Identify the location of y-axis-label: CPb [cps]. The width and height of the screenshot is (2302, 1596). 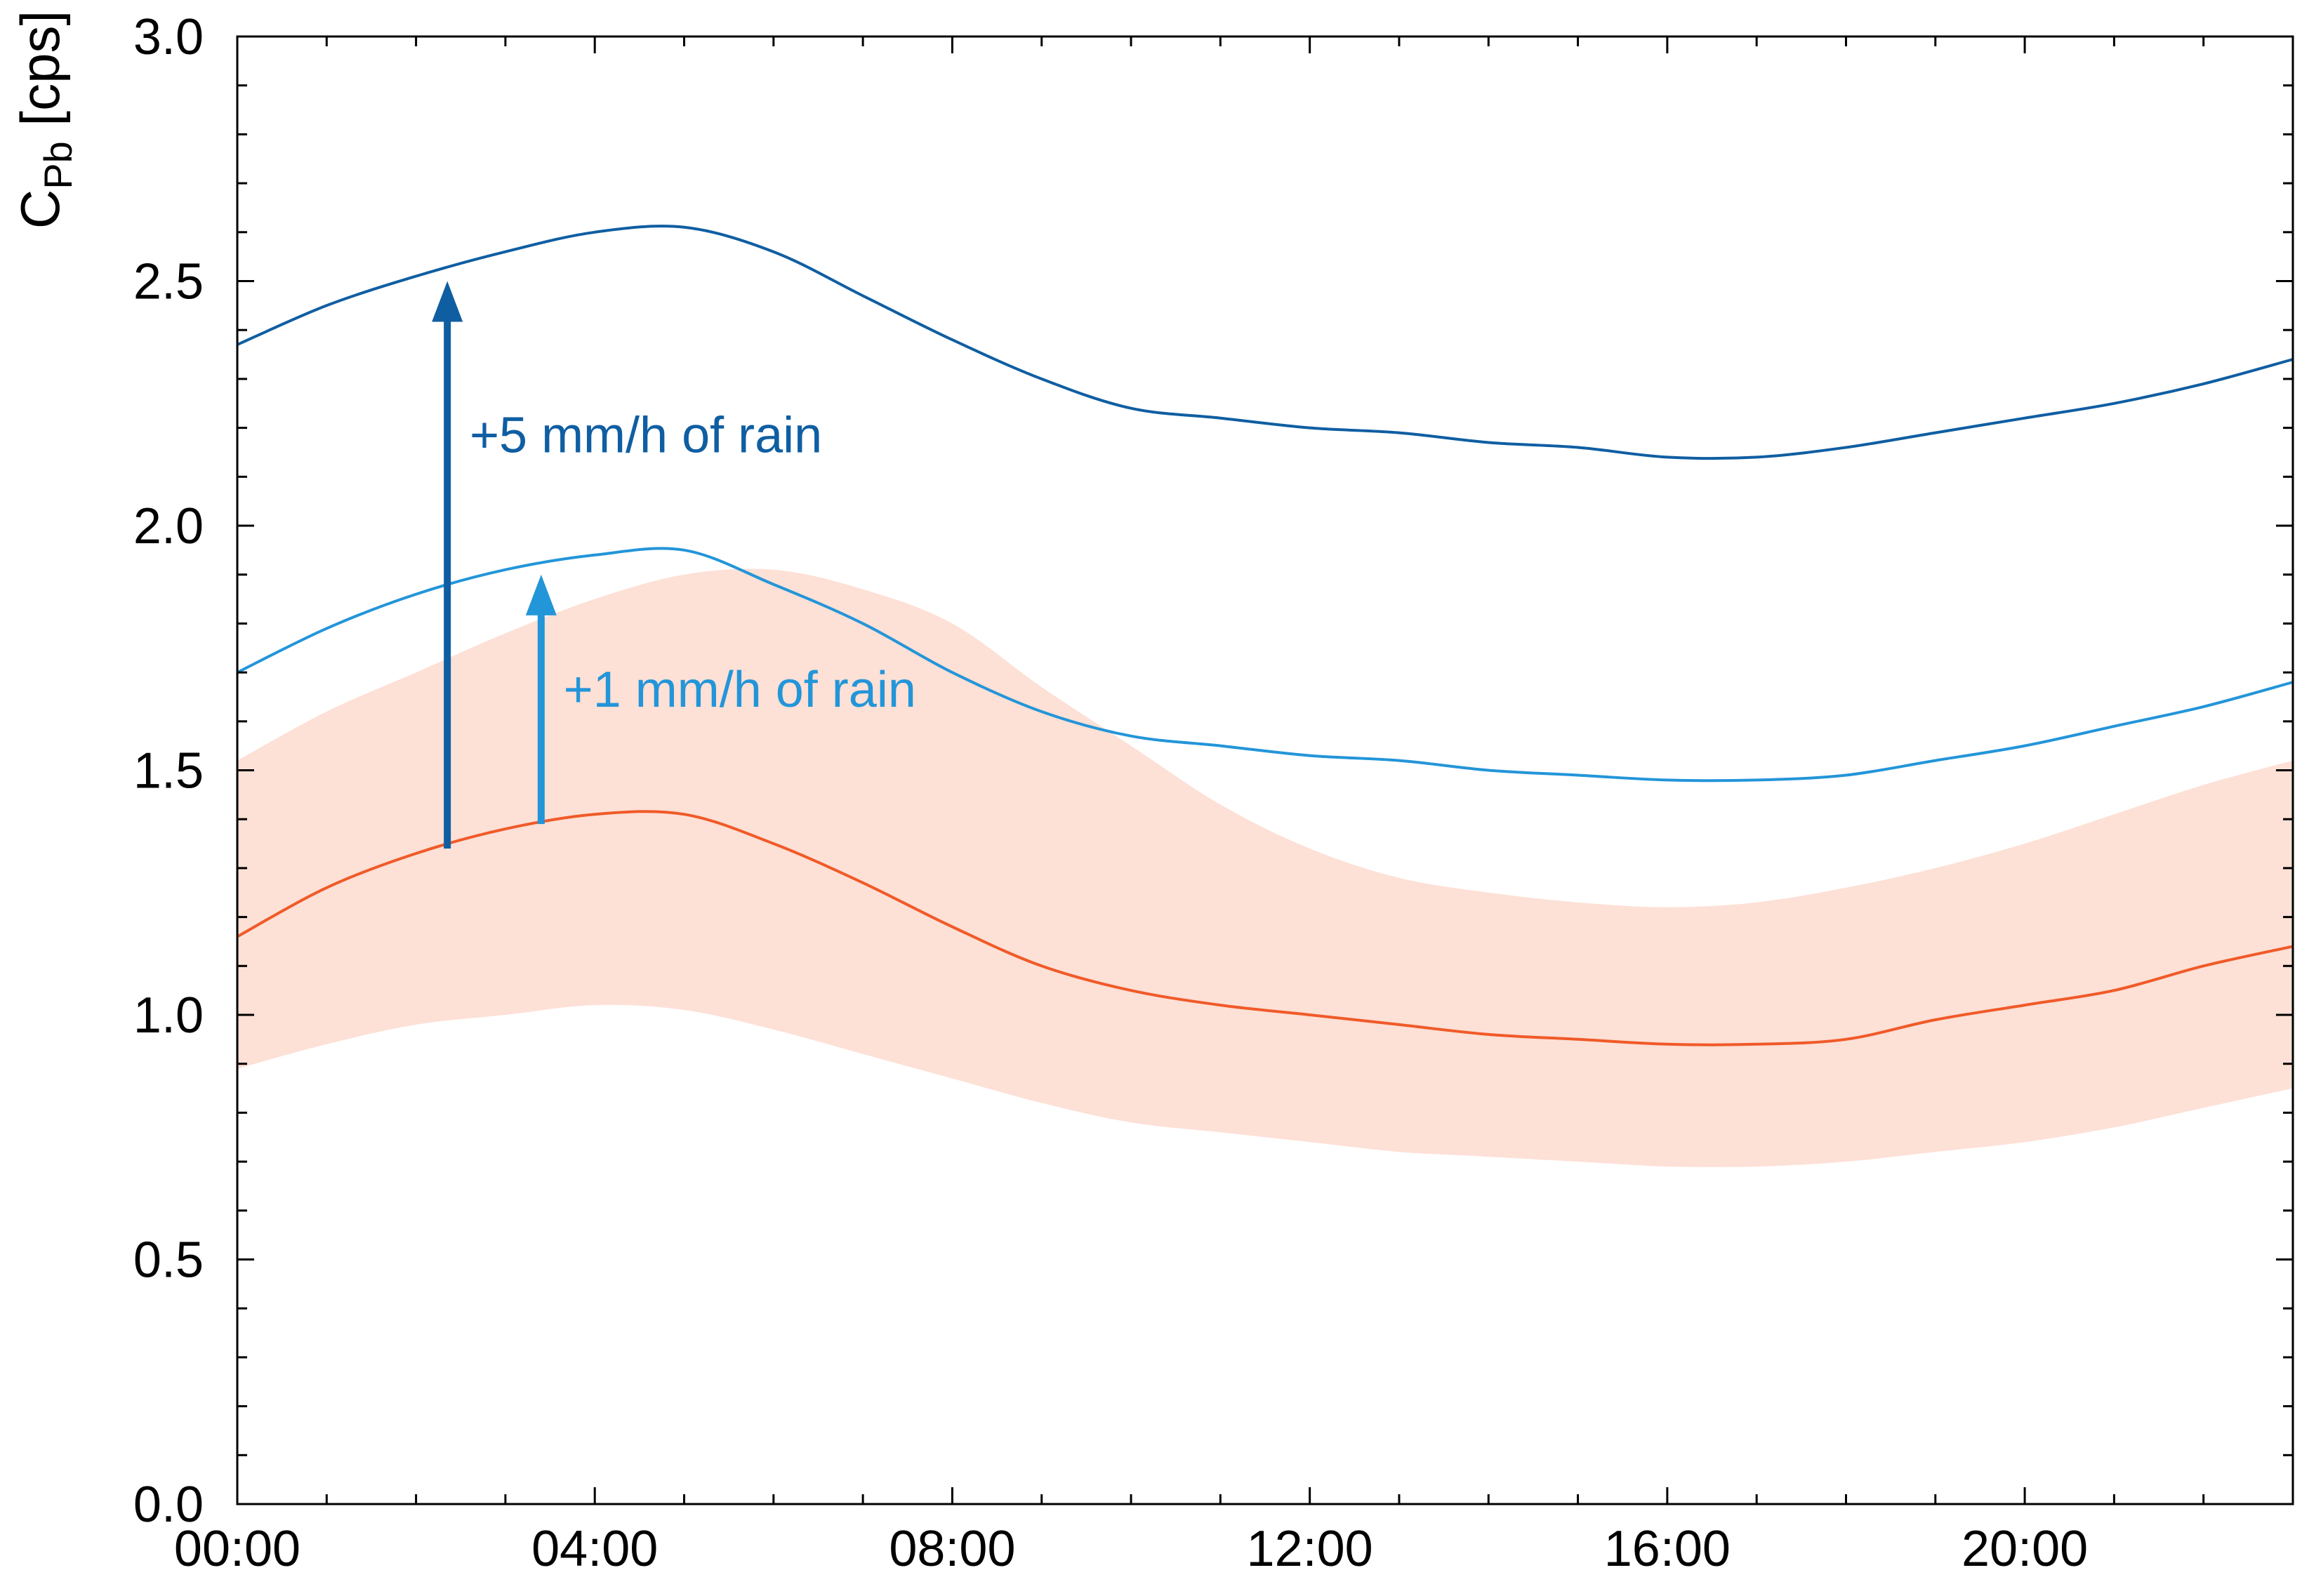
(45, 120).